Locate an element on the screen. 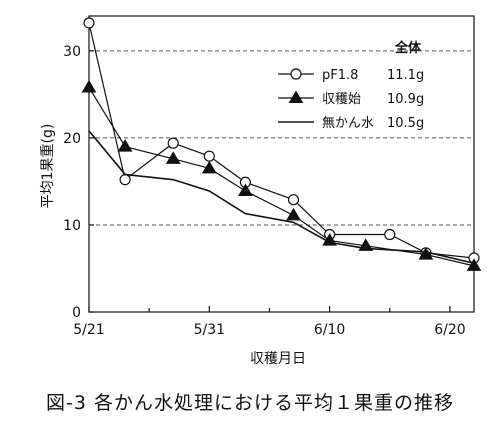 This screenshot has height=434, width=502. y-axis-title: 平均1果重(g) is located at coordinates (48, 166).